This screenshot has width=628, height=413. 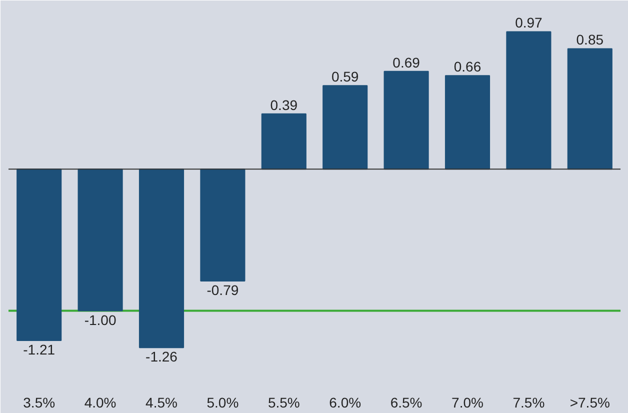 What do you see at coordinates (284, 104) in the screenshot?
I see `data-label: 0.39` at bounding box center [284, 104].